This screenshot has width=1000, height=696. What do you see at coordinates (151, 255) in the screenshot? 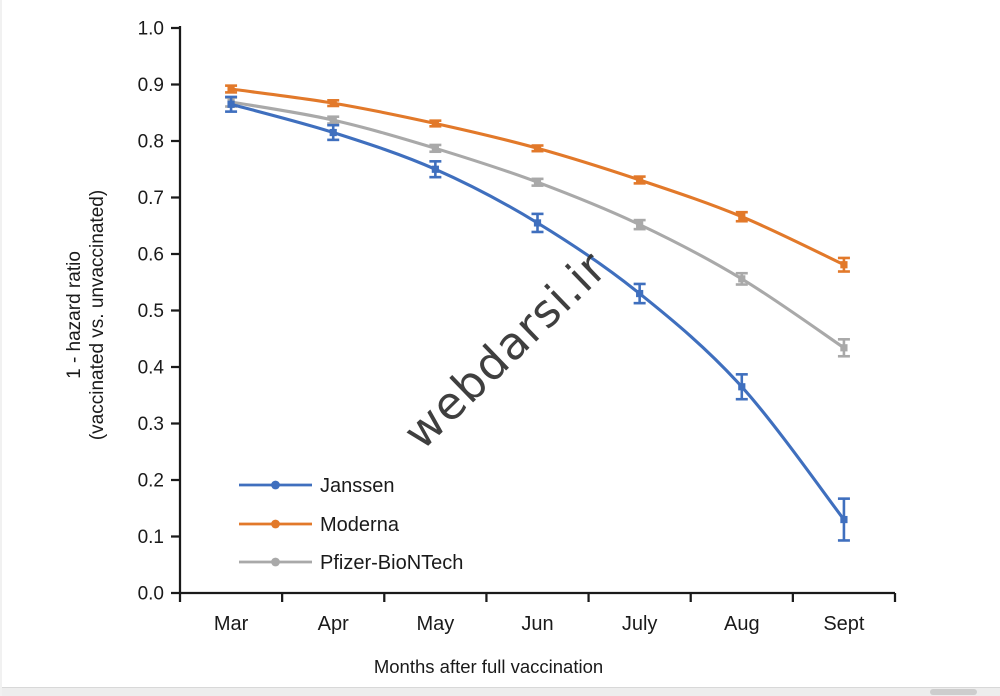
I see `y-tick-label: 0.6` at bounding box center [151, 255].